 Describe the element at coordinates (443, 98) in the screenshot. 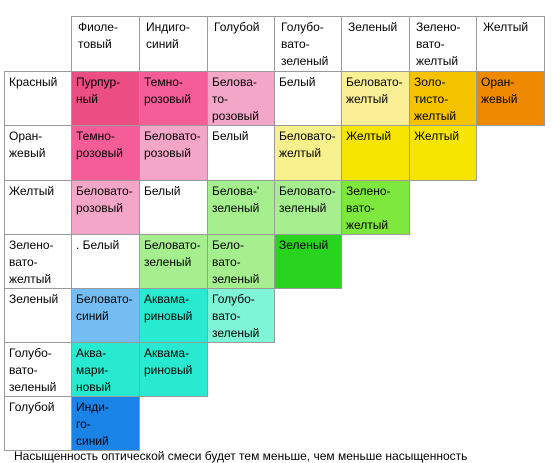

I see `mix-cell: Золо- тисто- желтый` at that location.